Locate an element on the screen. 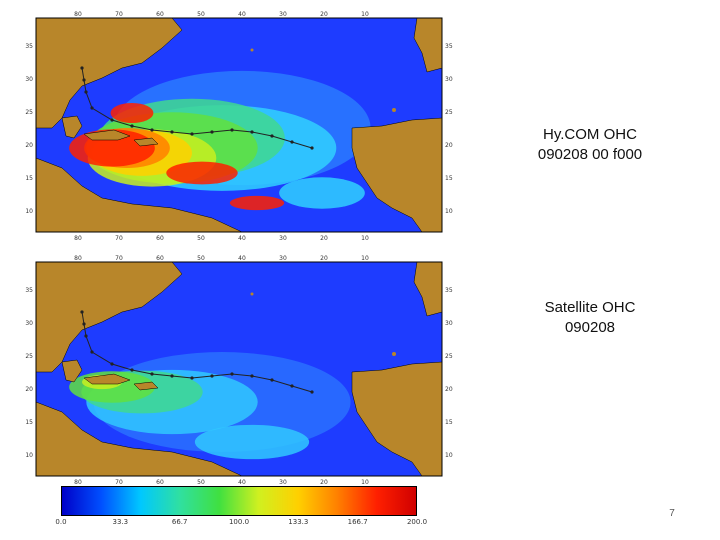 This screenshot has width=720, height=540. hycom-caption-date: 090208 00 f000 is located at coordinates (590, 154).